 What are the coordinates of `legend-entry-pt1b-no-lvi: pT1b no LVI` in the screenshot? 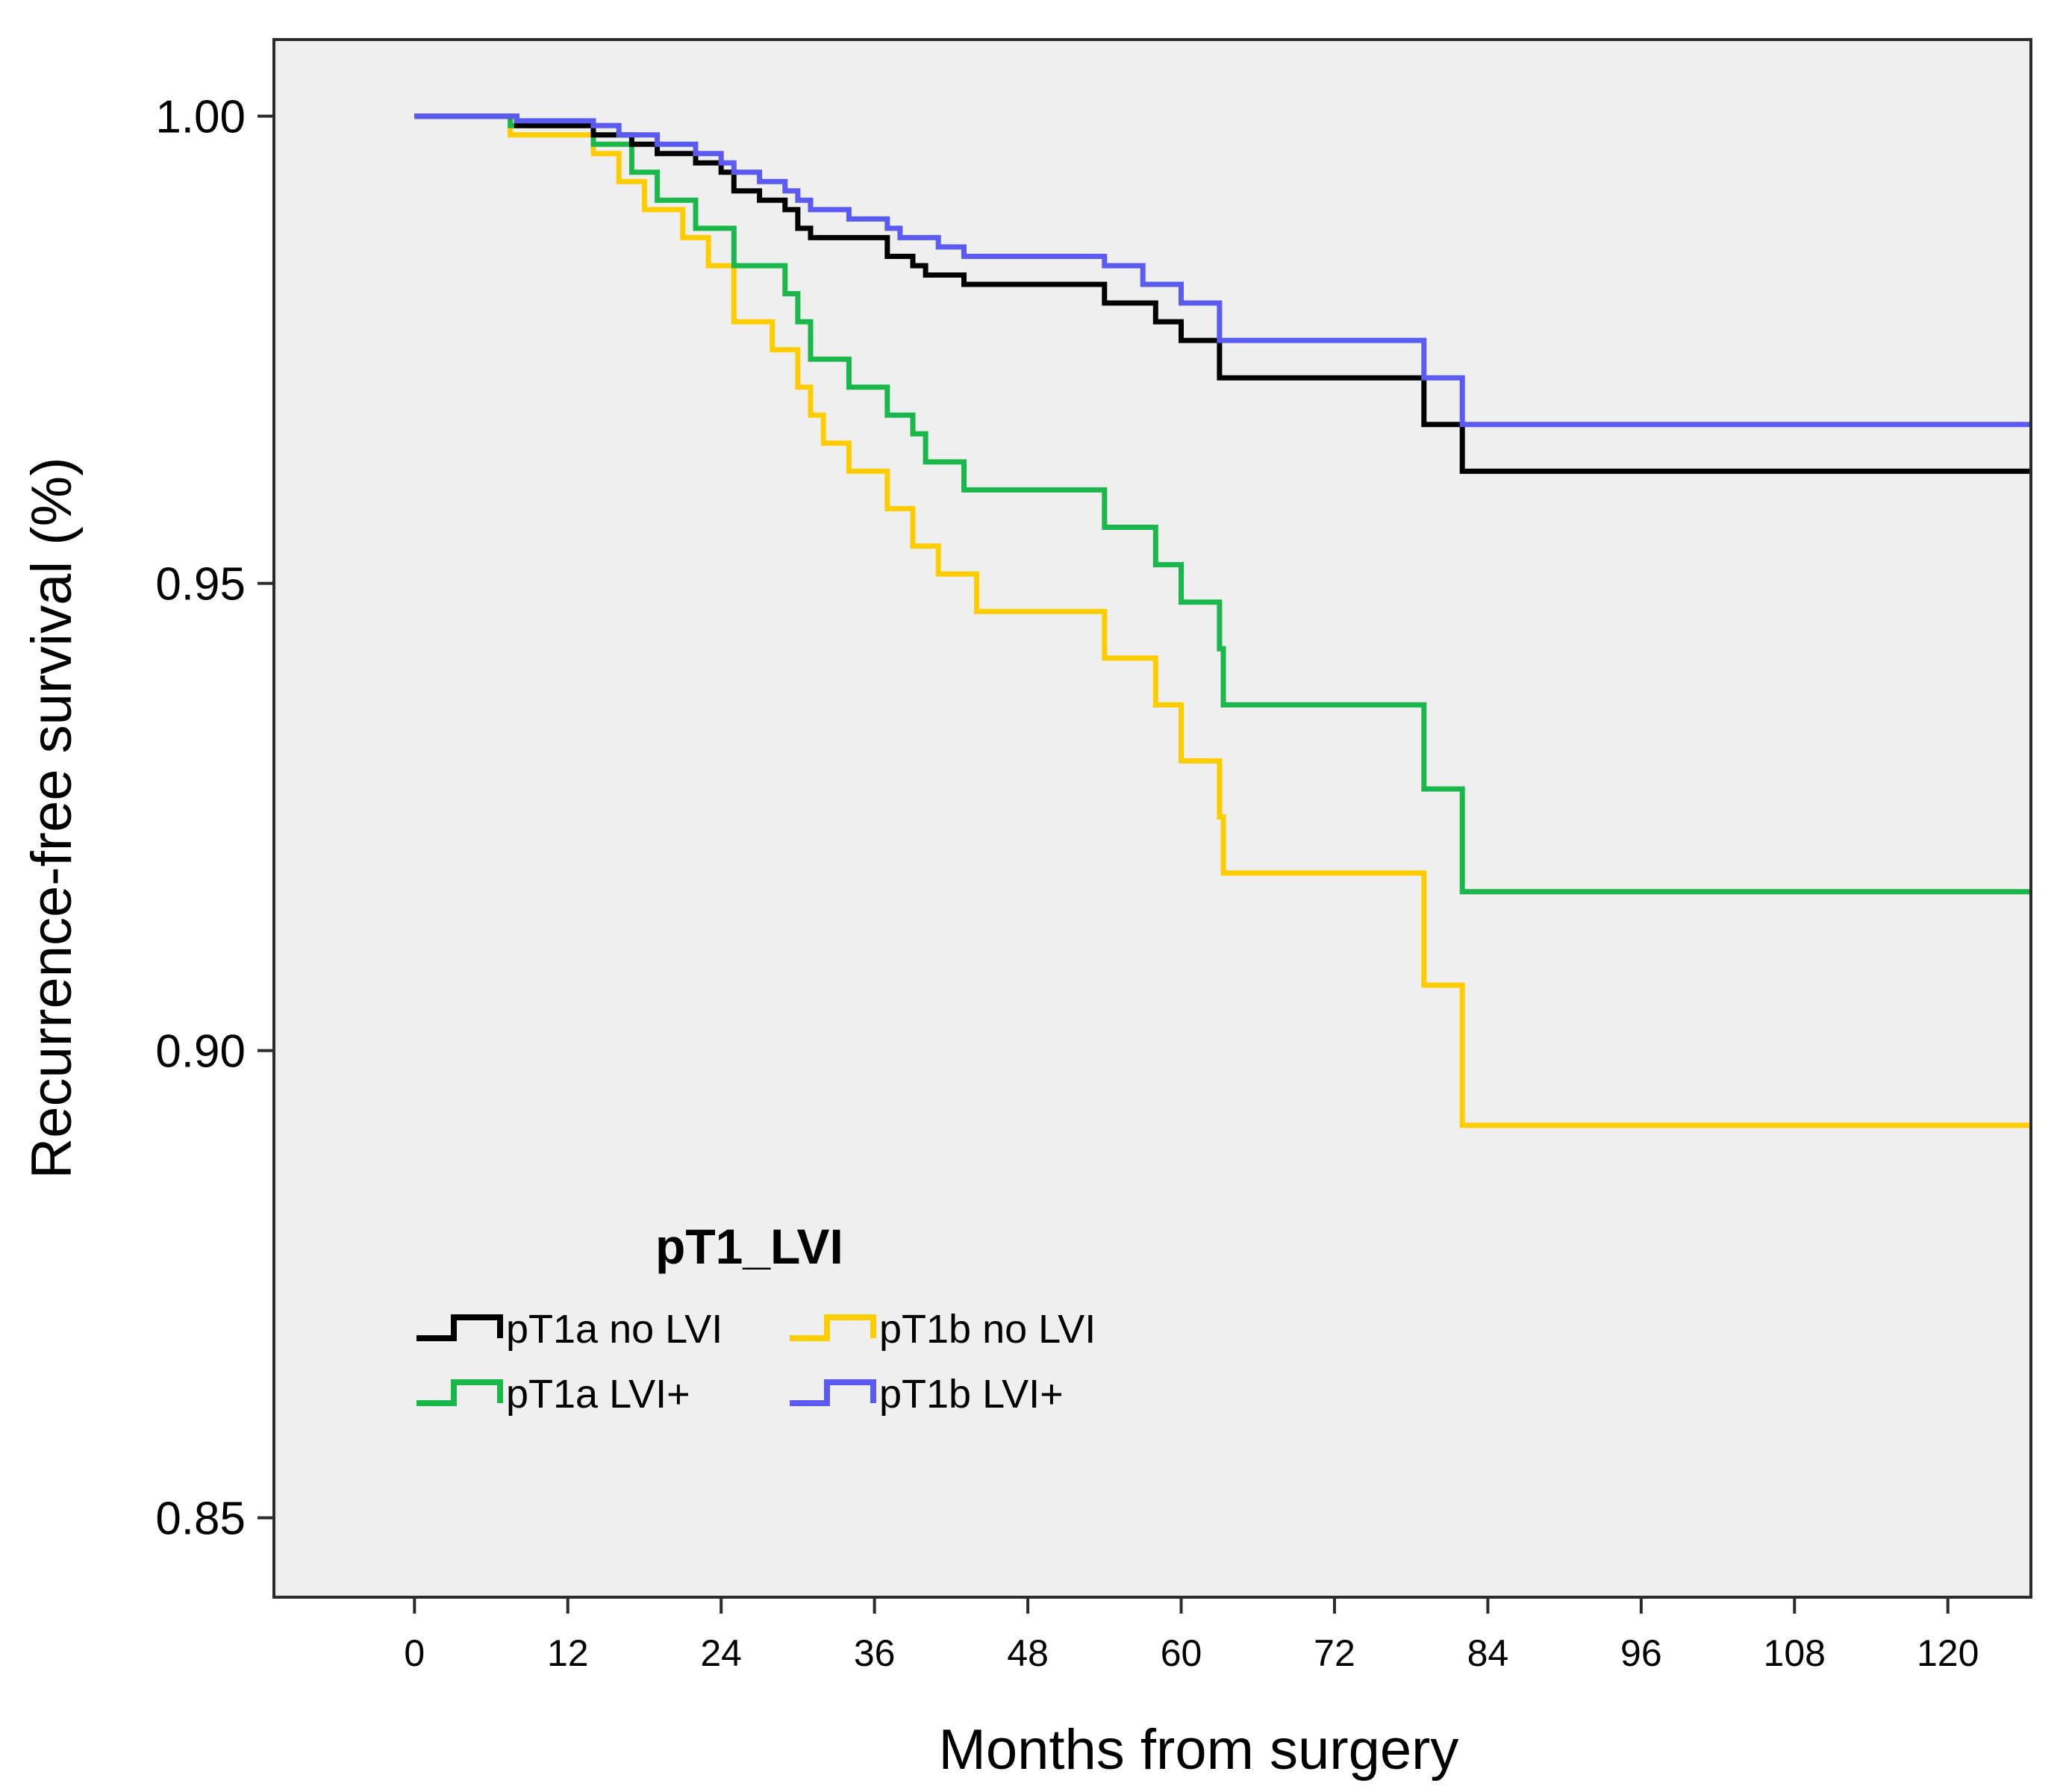 It's located at (943, 1329).